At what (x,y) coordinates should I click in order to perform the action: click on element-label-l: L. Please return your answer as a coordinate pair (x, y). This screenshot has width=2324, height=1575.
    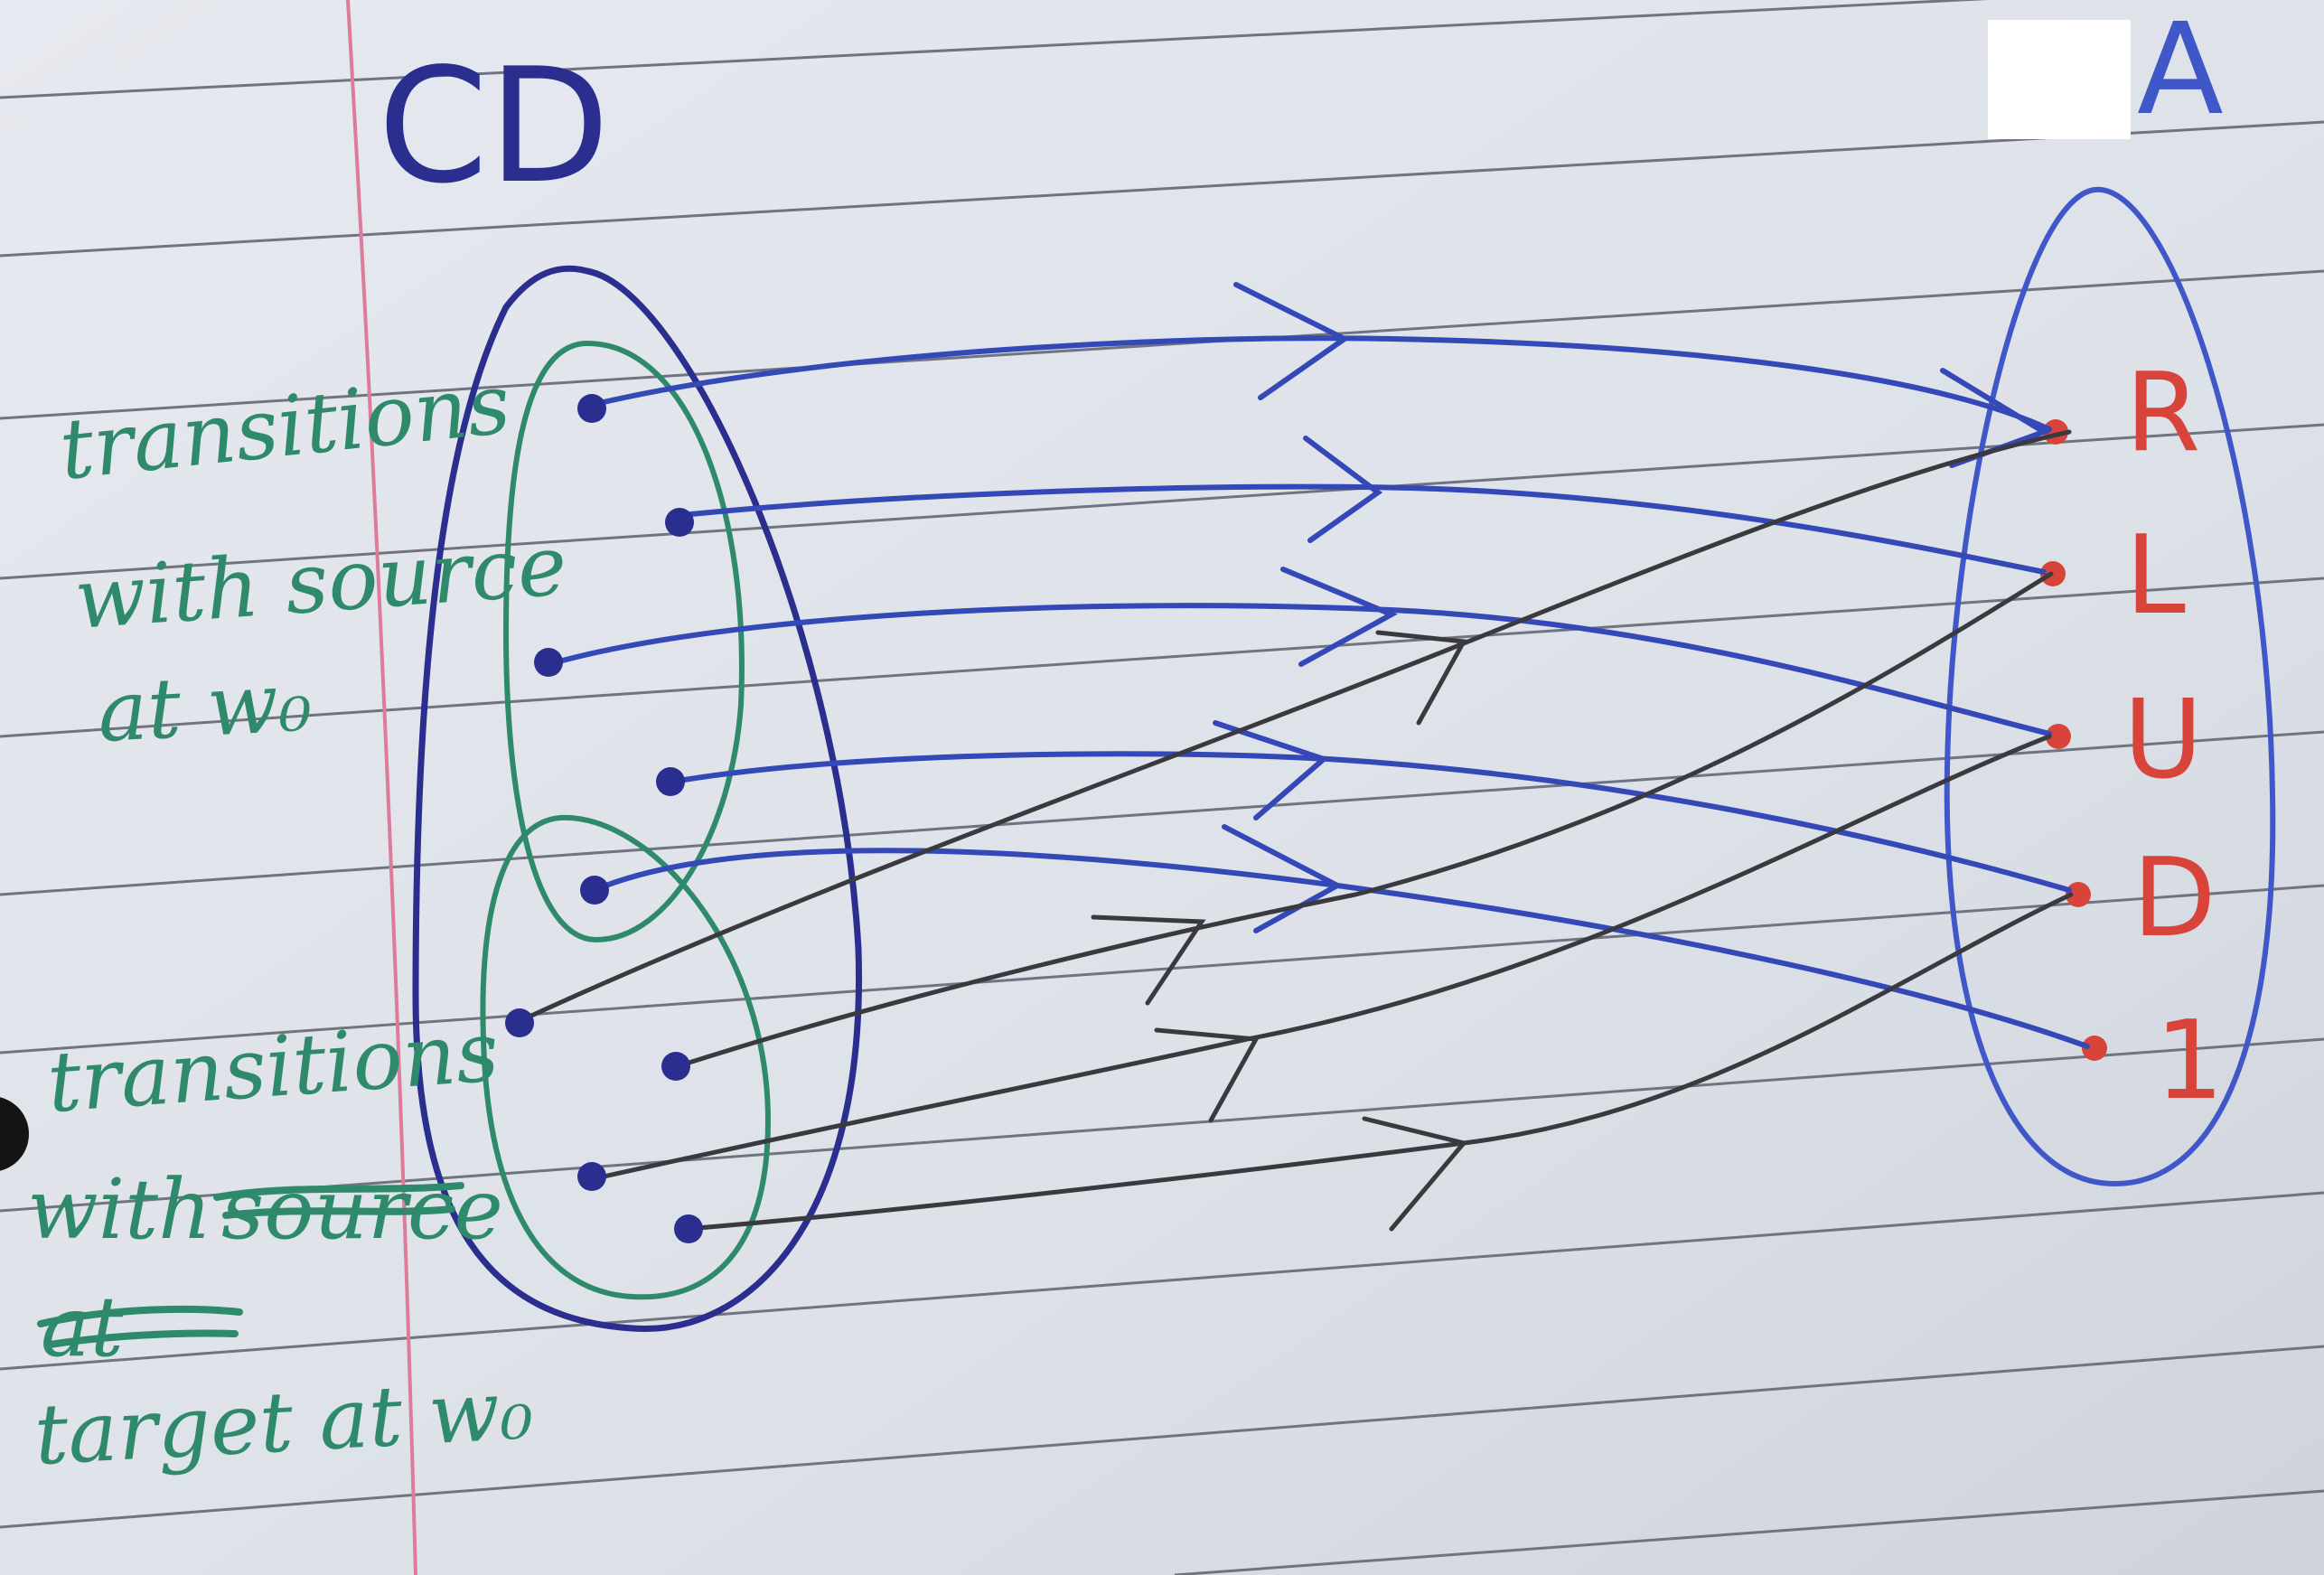
    Looking at the image, I should click on (2155, 576).